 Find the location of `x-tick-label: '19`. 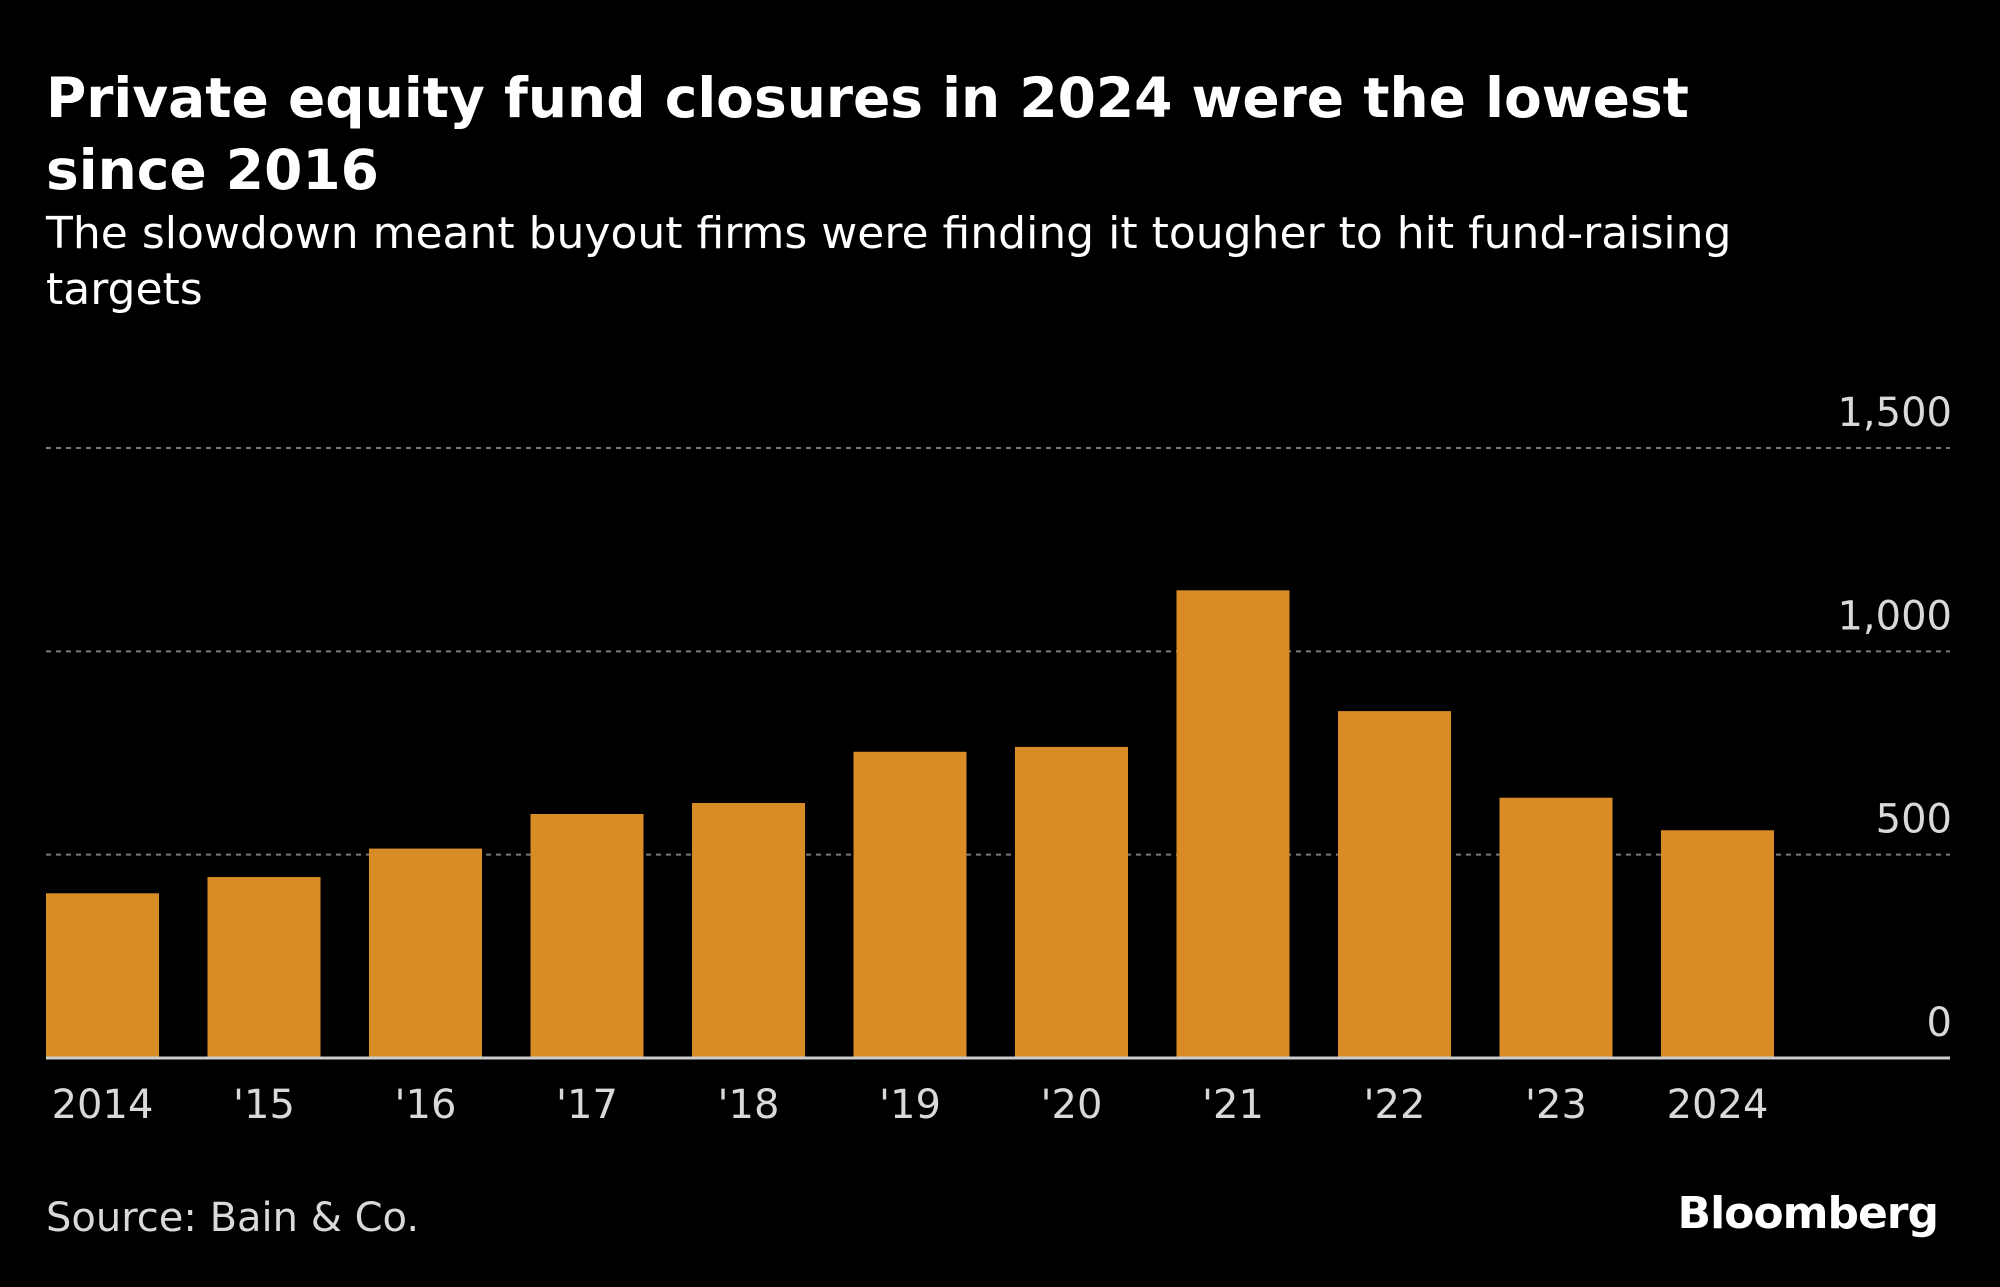

x-tick-label: '19 is located at coordinates (910, 1105).